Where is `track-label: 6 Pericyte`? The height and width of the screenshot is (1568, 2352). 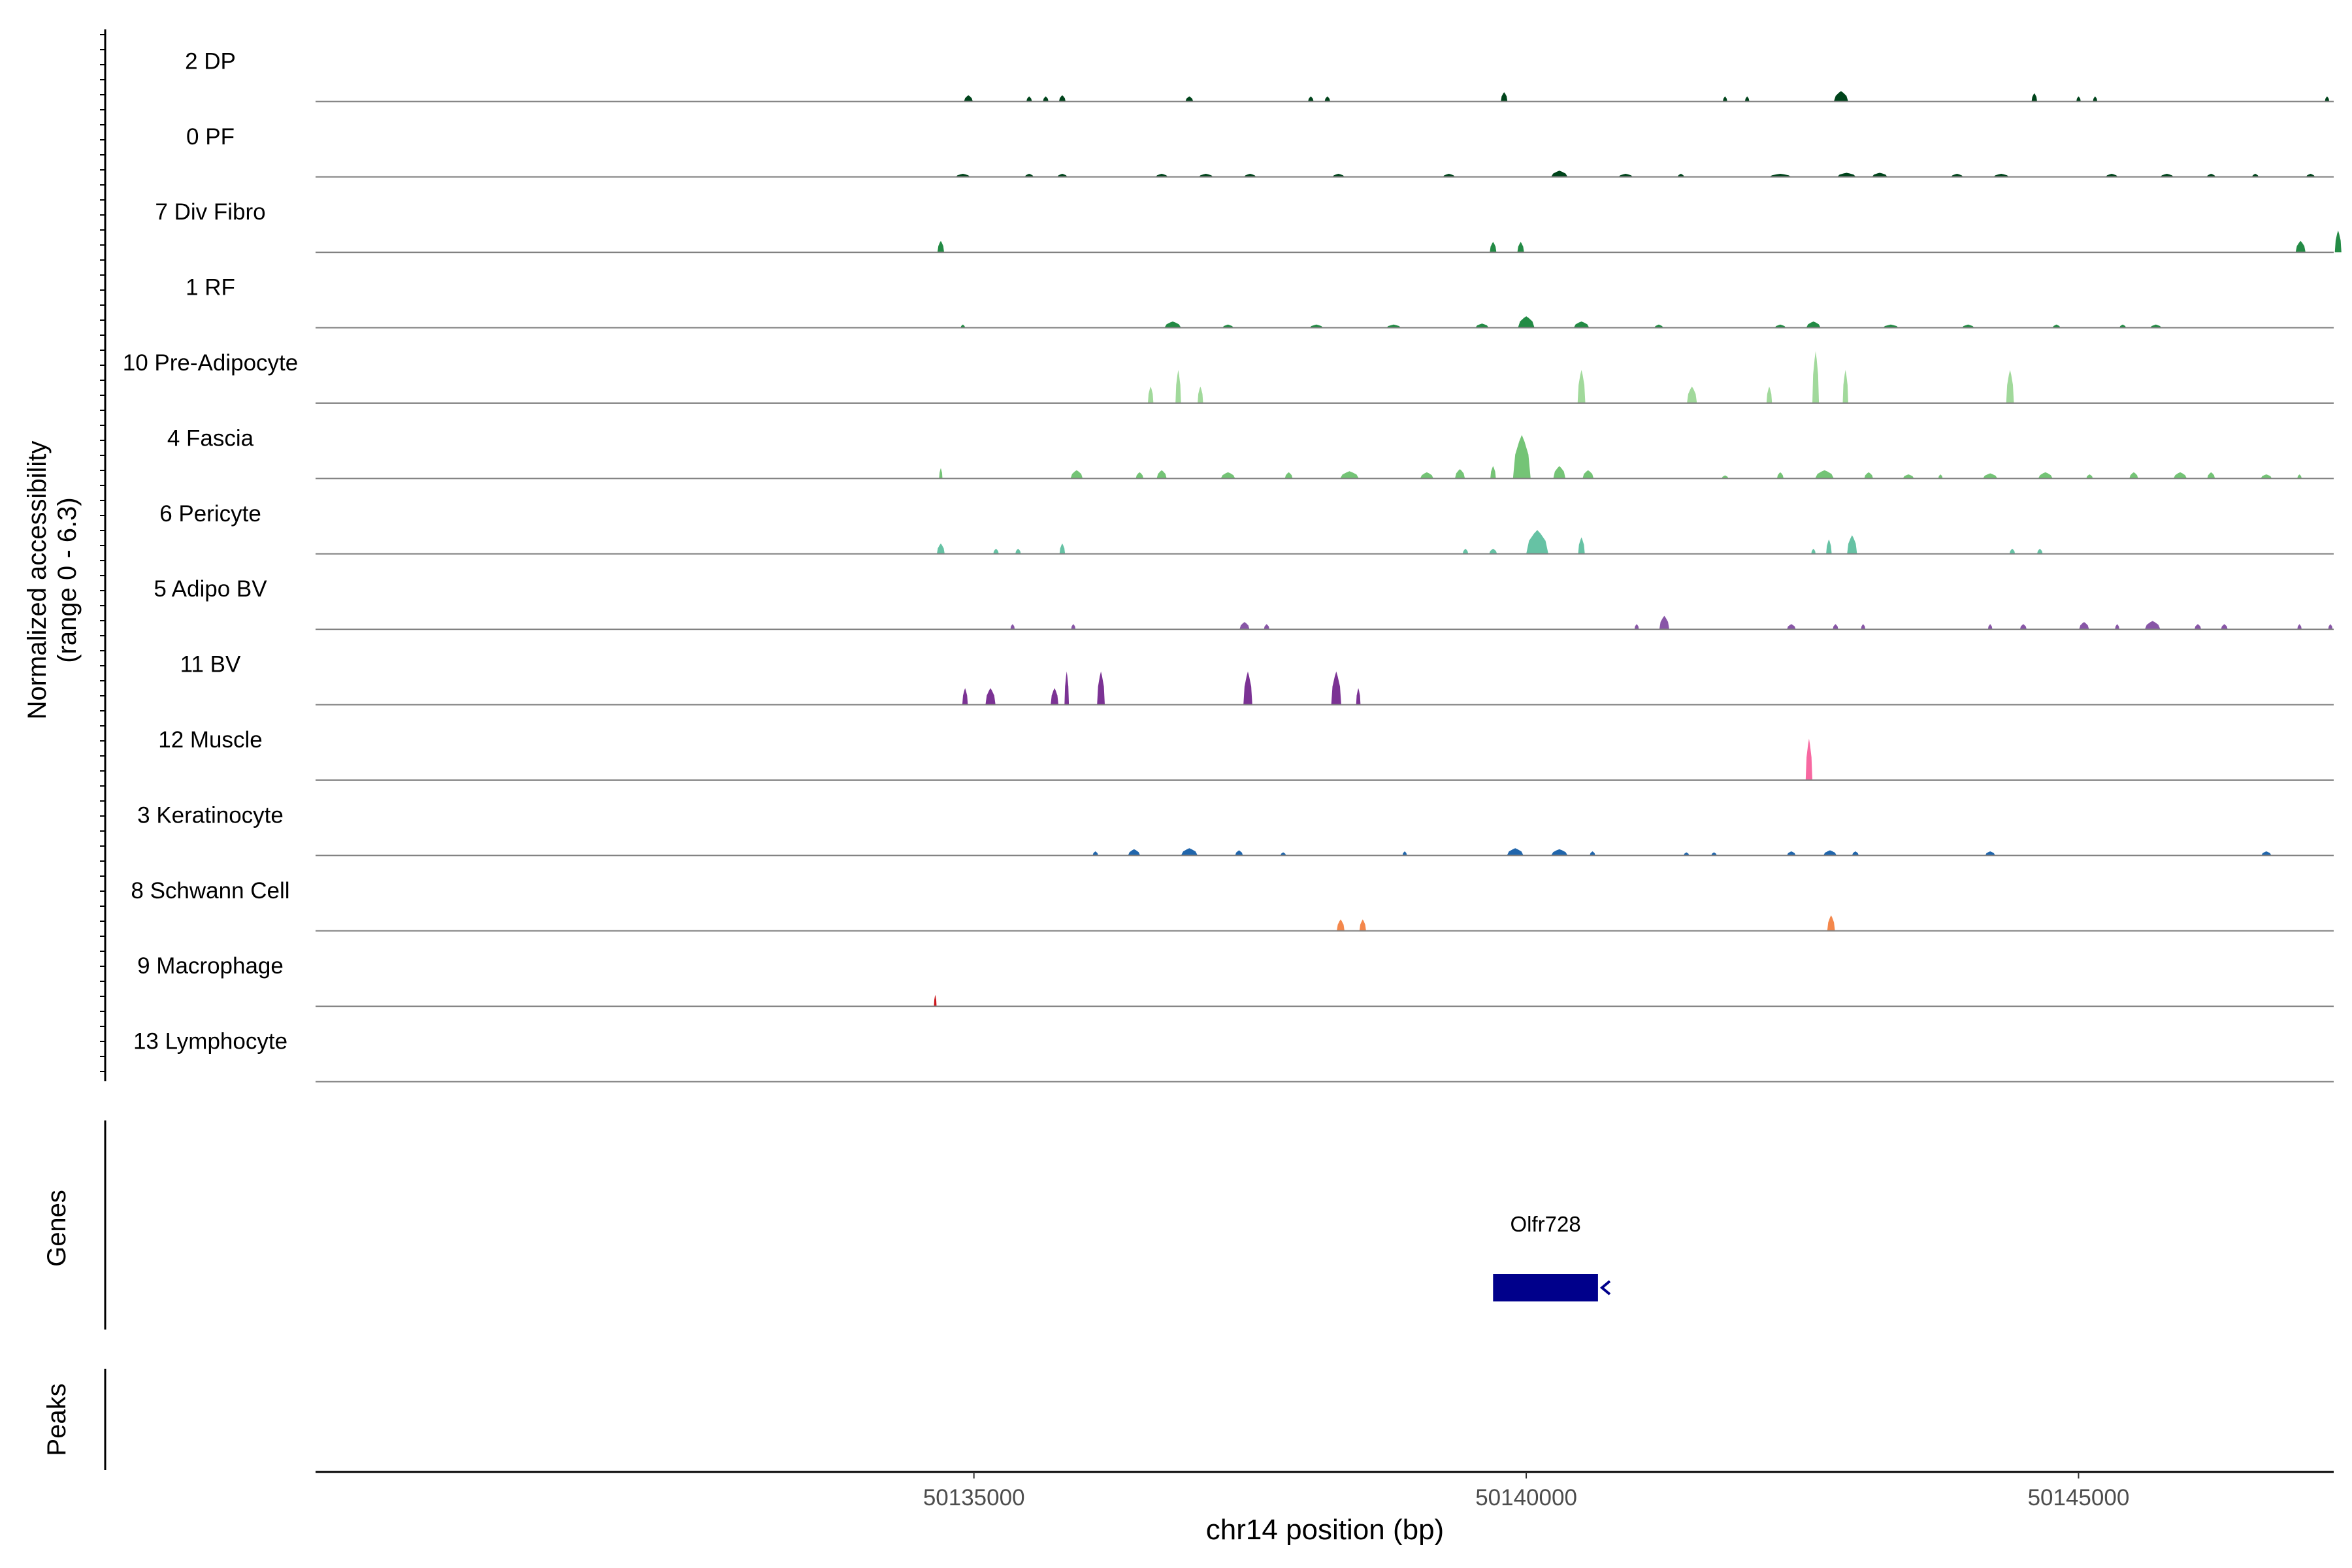 track-label: 6 Pericyte is located at coordinates (210, 514).